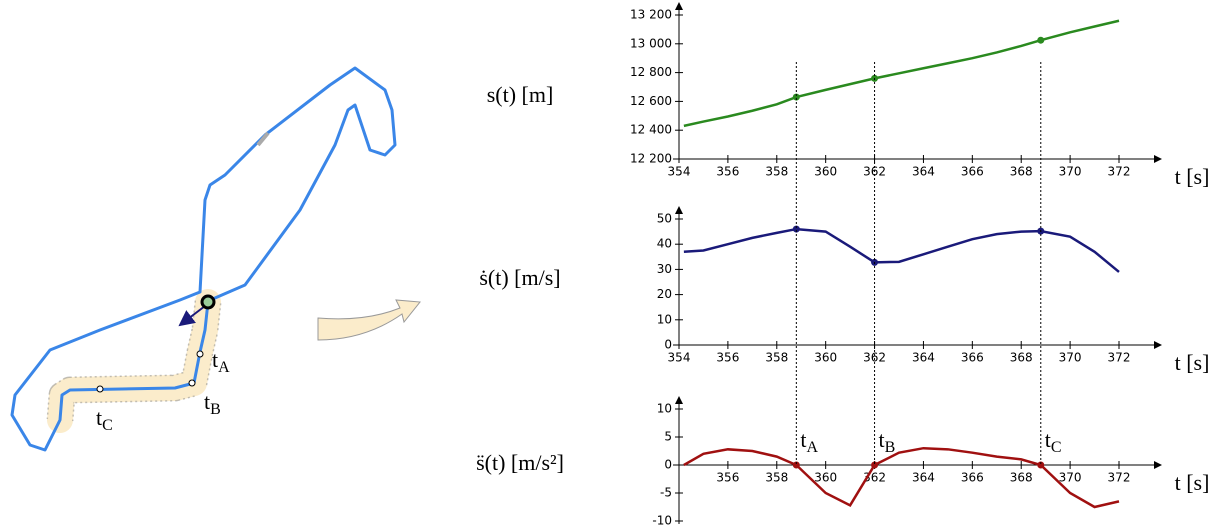 Image resolution: width=1218 pixels, height=529 pixels. What do you see at coordinates (107, 425) in the screenshot?
I see `label-sub: C` at bounding box center [107, 425].